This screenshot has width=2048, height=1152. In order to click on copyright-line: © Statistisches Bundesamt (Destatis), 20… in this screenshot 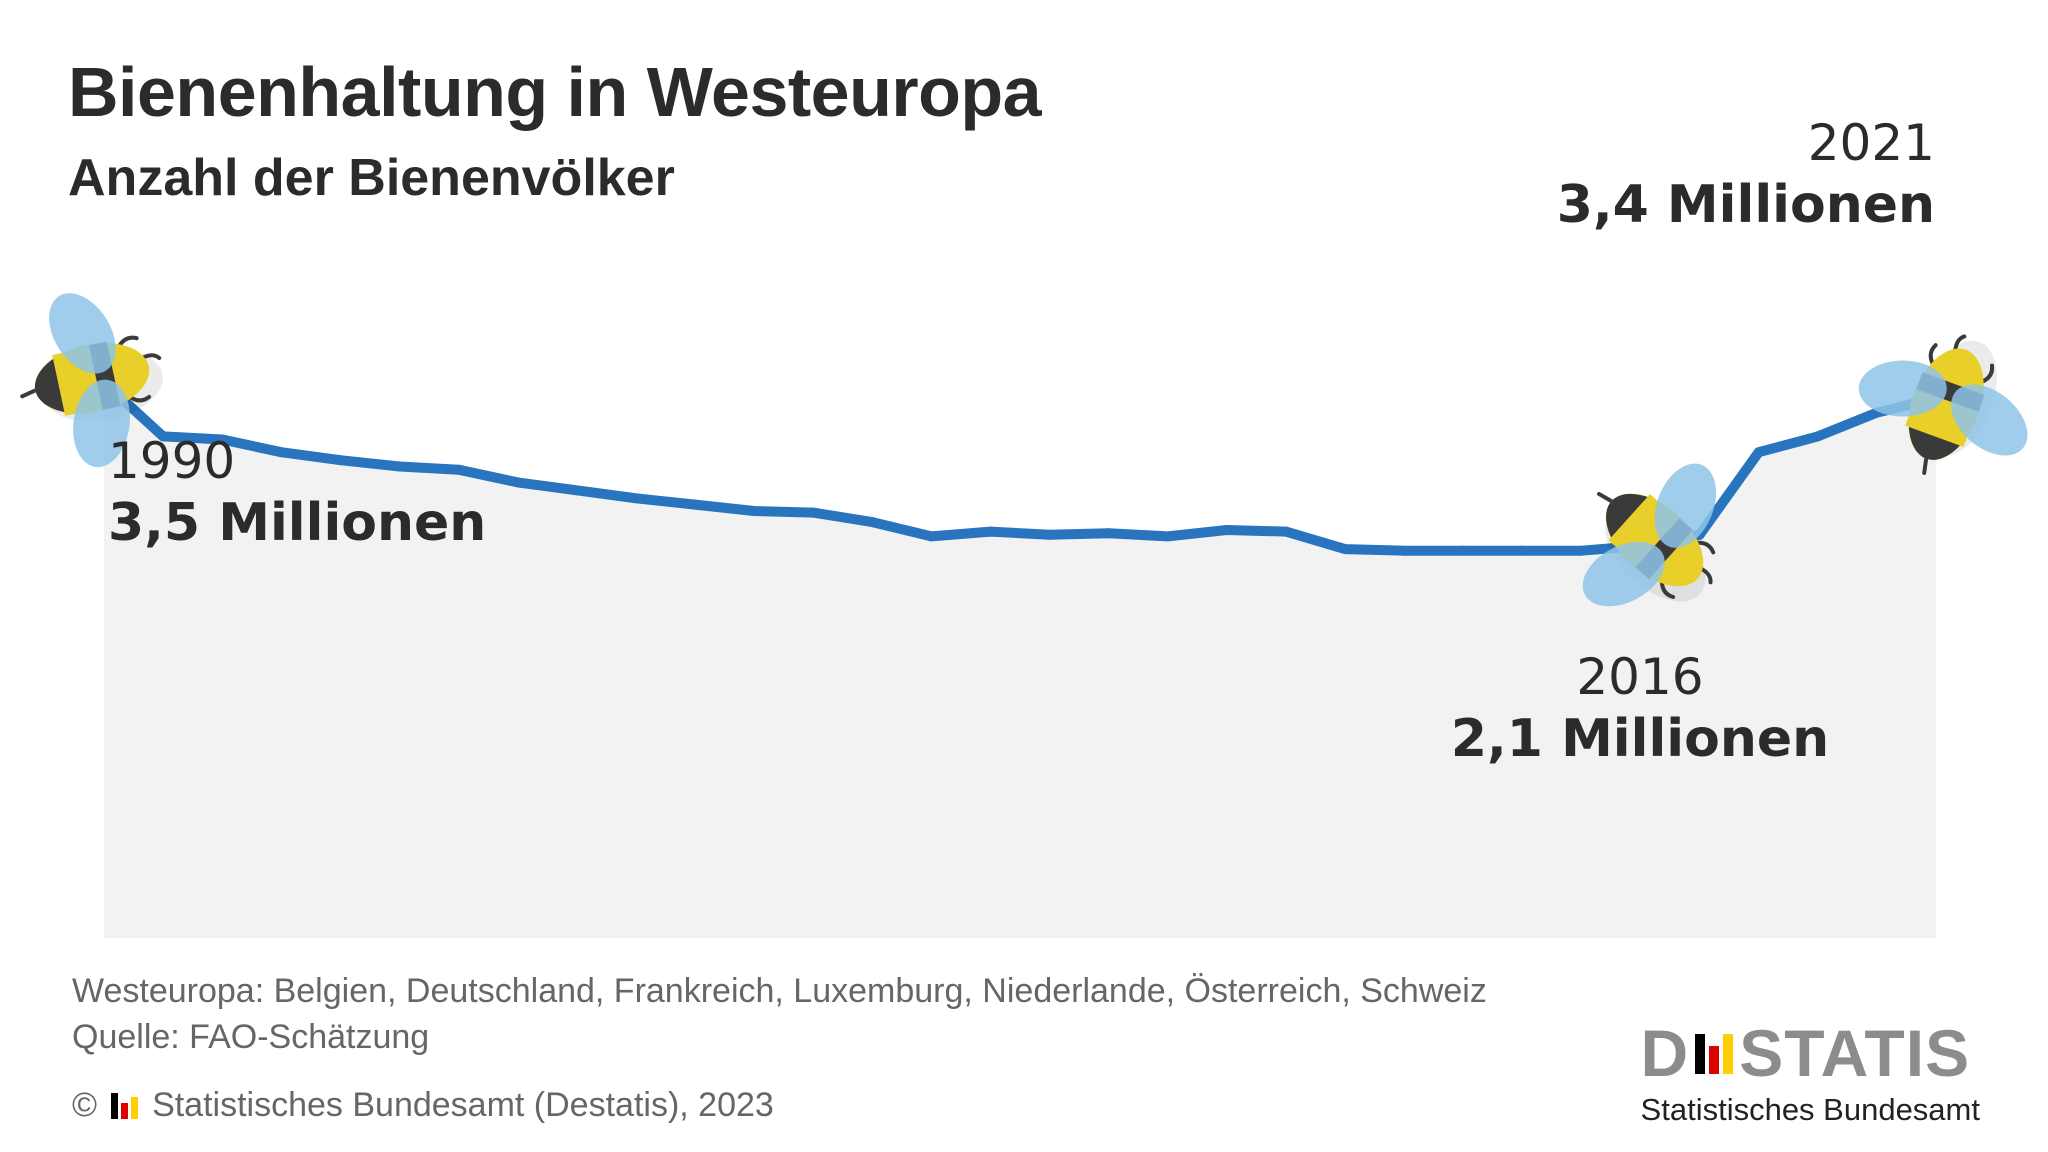, I will do `click(423, 1105)`.